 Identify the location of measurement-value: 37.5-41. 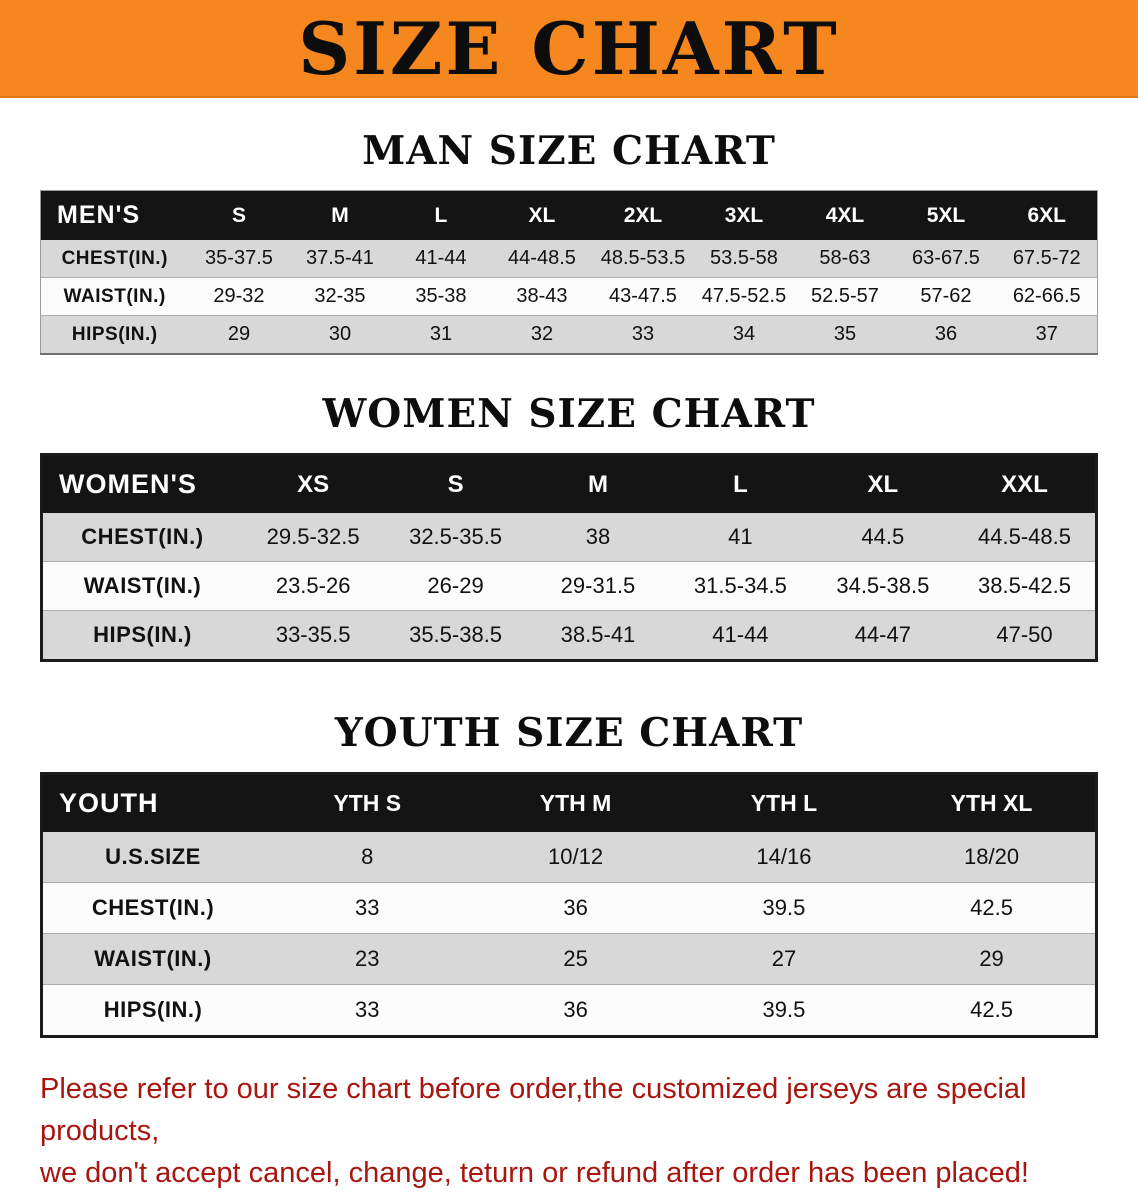
(340, 258).